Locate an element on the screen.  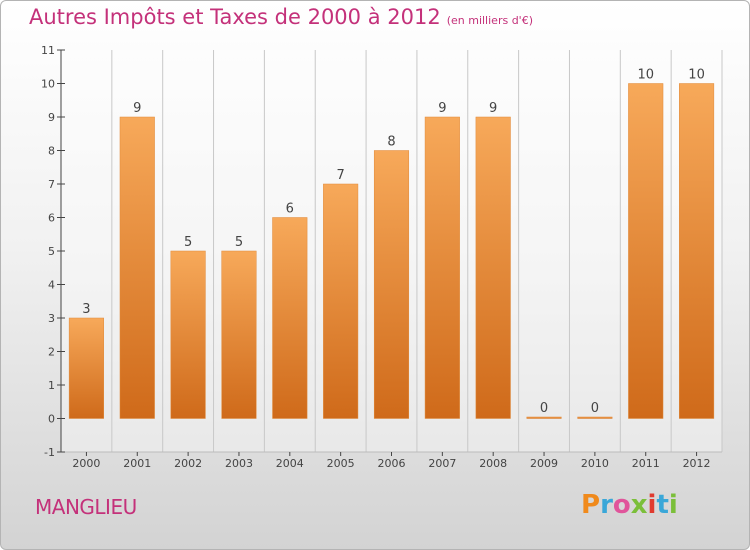
y-tick-label: 8 is located at coordinates (51, 151).